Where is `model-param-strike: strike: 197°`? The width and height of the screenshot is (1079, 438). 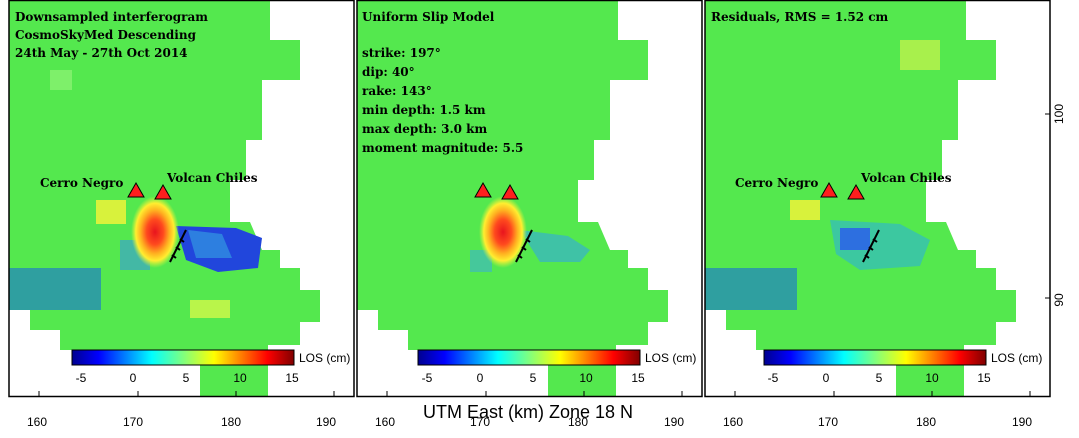
model-param-strike: strike: 197° is located at coordinates (401, 53).